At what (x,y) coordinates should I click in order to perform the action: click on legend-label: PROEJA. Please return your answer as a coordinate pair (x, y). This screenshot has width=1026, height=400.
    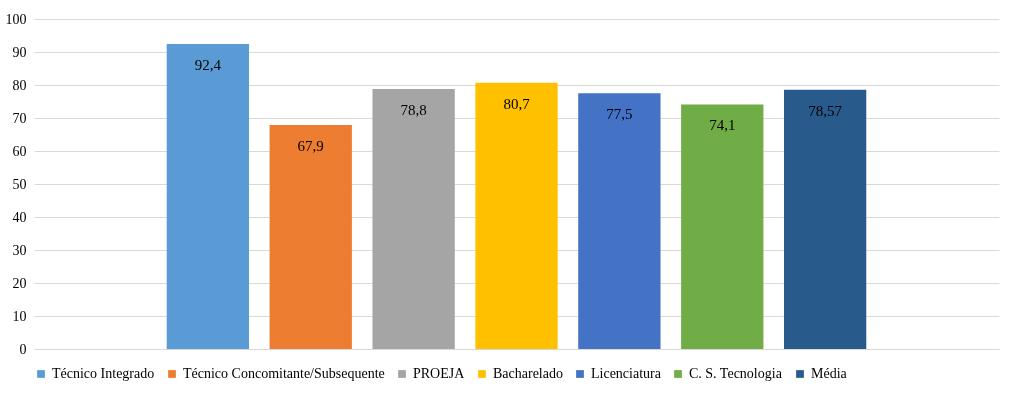
    Looking at the image, I should click on (439, 373).